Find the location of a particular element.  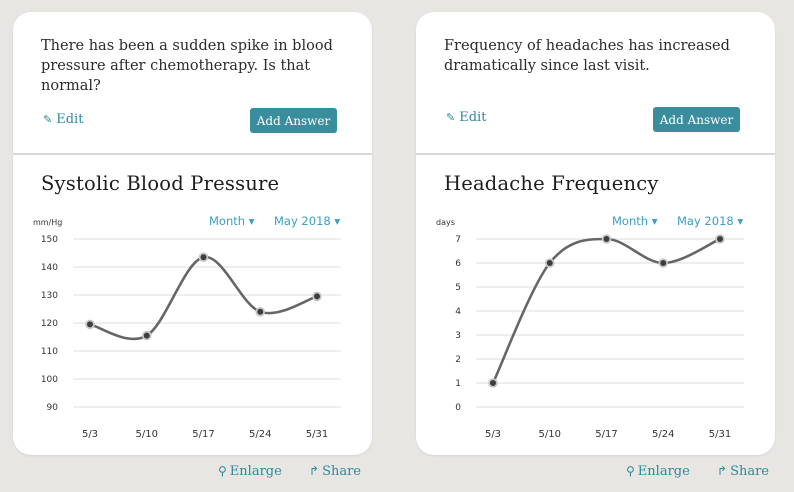

y-tick-label: 1 is located at coordinates (458, 384).